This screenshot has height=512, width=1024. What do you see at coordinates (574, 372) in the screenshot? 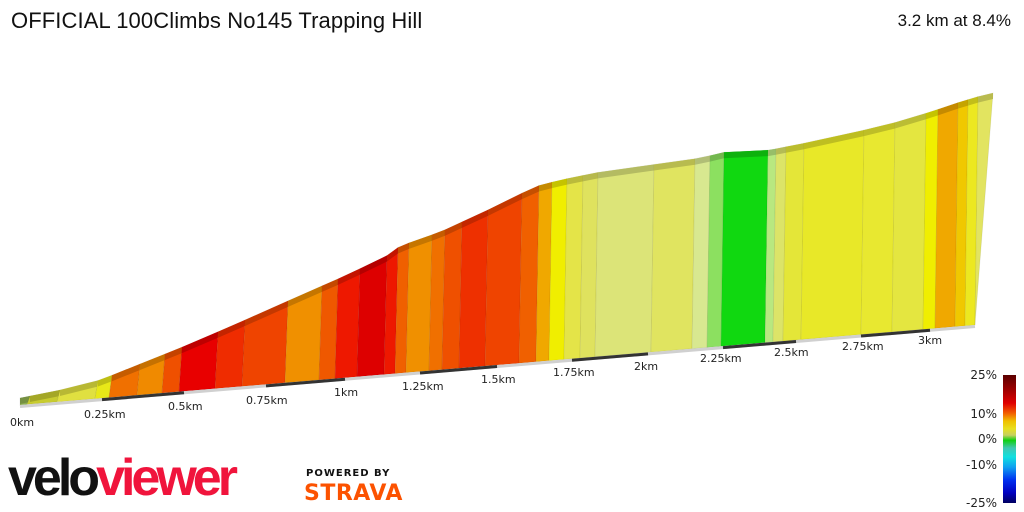
I see `distance-tick-label: 1.75km` at bounding box center [574, 372].